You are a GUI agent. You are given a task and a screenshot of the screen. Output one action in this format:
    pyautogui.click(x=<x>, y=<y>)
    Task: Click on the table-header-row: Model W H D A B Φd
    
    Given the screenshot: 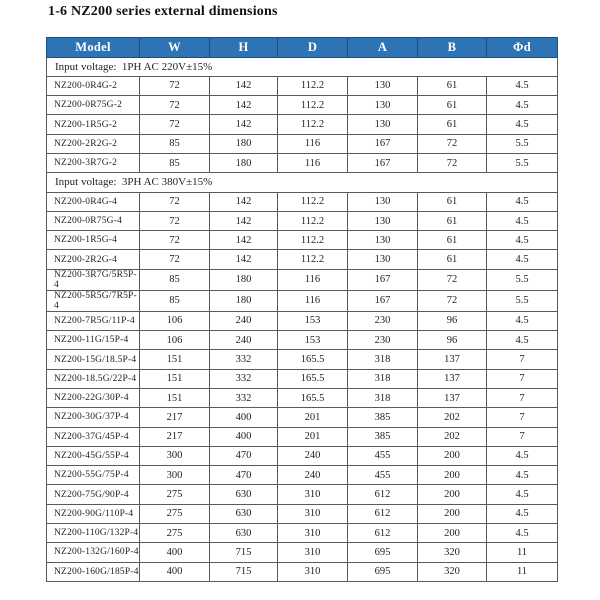 What is the action you would take?
    pyautogui.click(x=302, y=47)
    